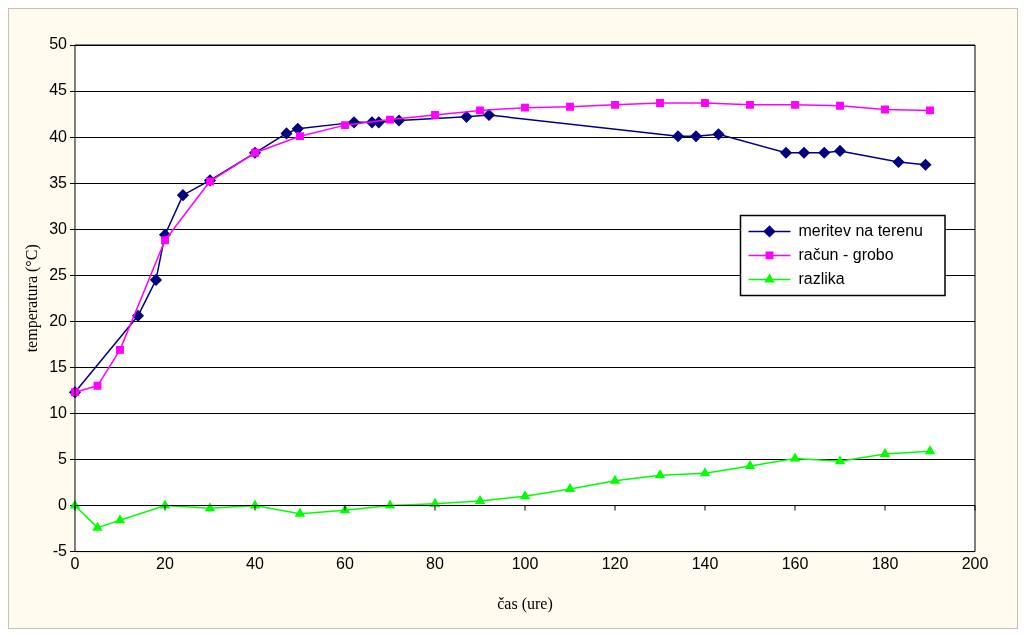 This screenshot has height=635, width=1024. What do you see at coordinates (525, 603) in the screenshot?
I see `x-axis-title: čas (ure)` at bounding box center [525, 603].